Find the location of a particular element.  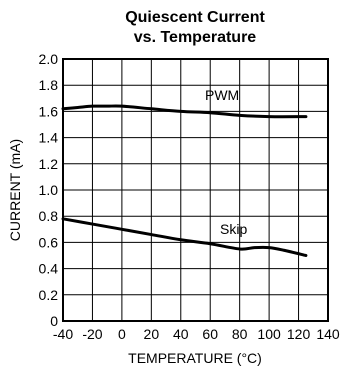

x-tick-label: -40 is located at coordinates (63, 334).